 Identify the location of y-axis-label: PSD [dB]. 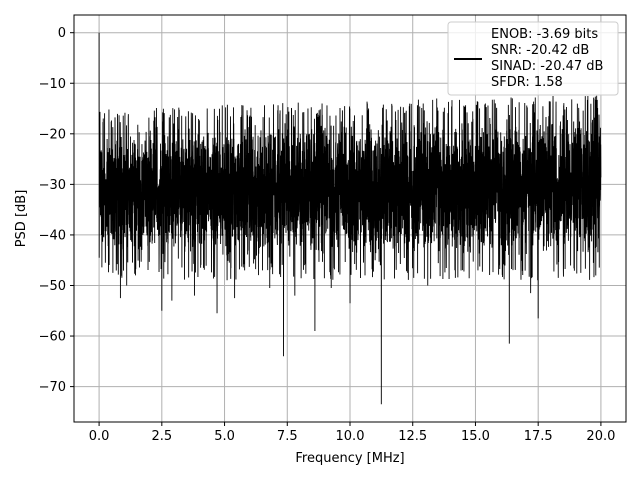
(21, 219).